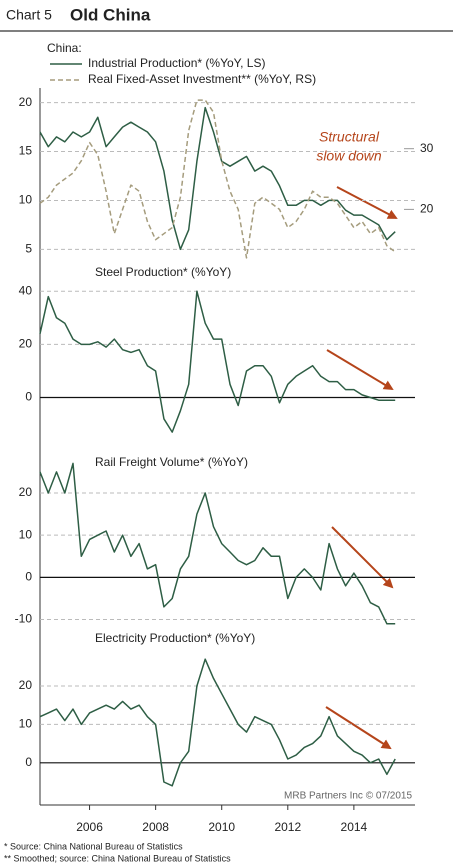  What do you see at coordinates (361, 468) in the screenshot?
I see `trend-arrows` at bounding box center [361, 468].